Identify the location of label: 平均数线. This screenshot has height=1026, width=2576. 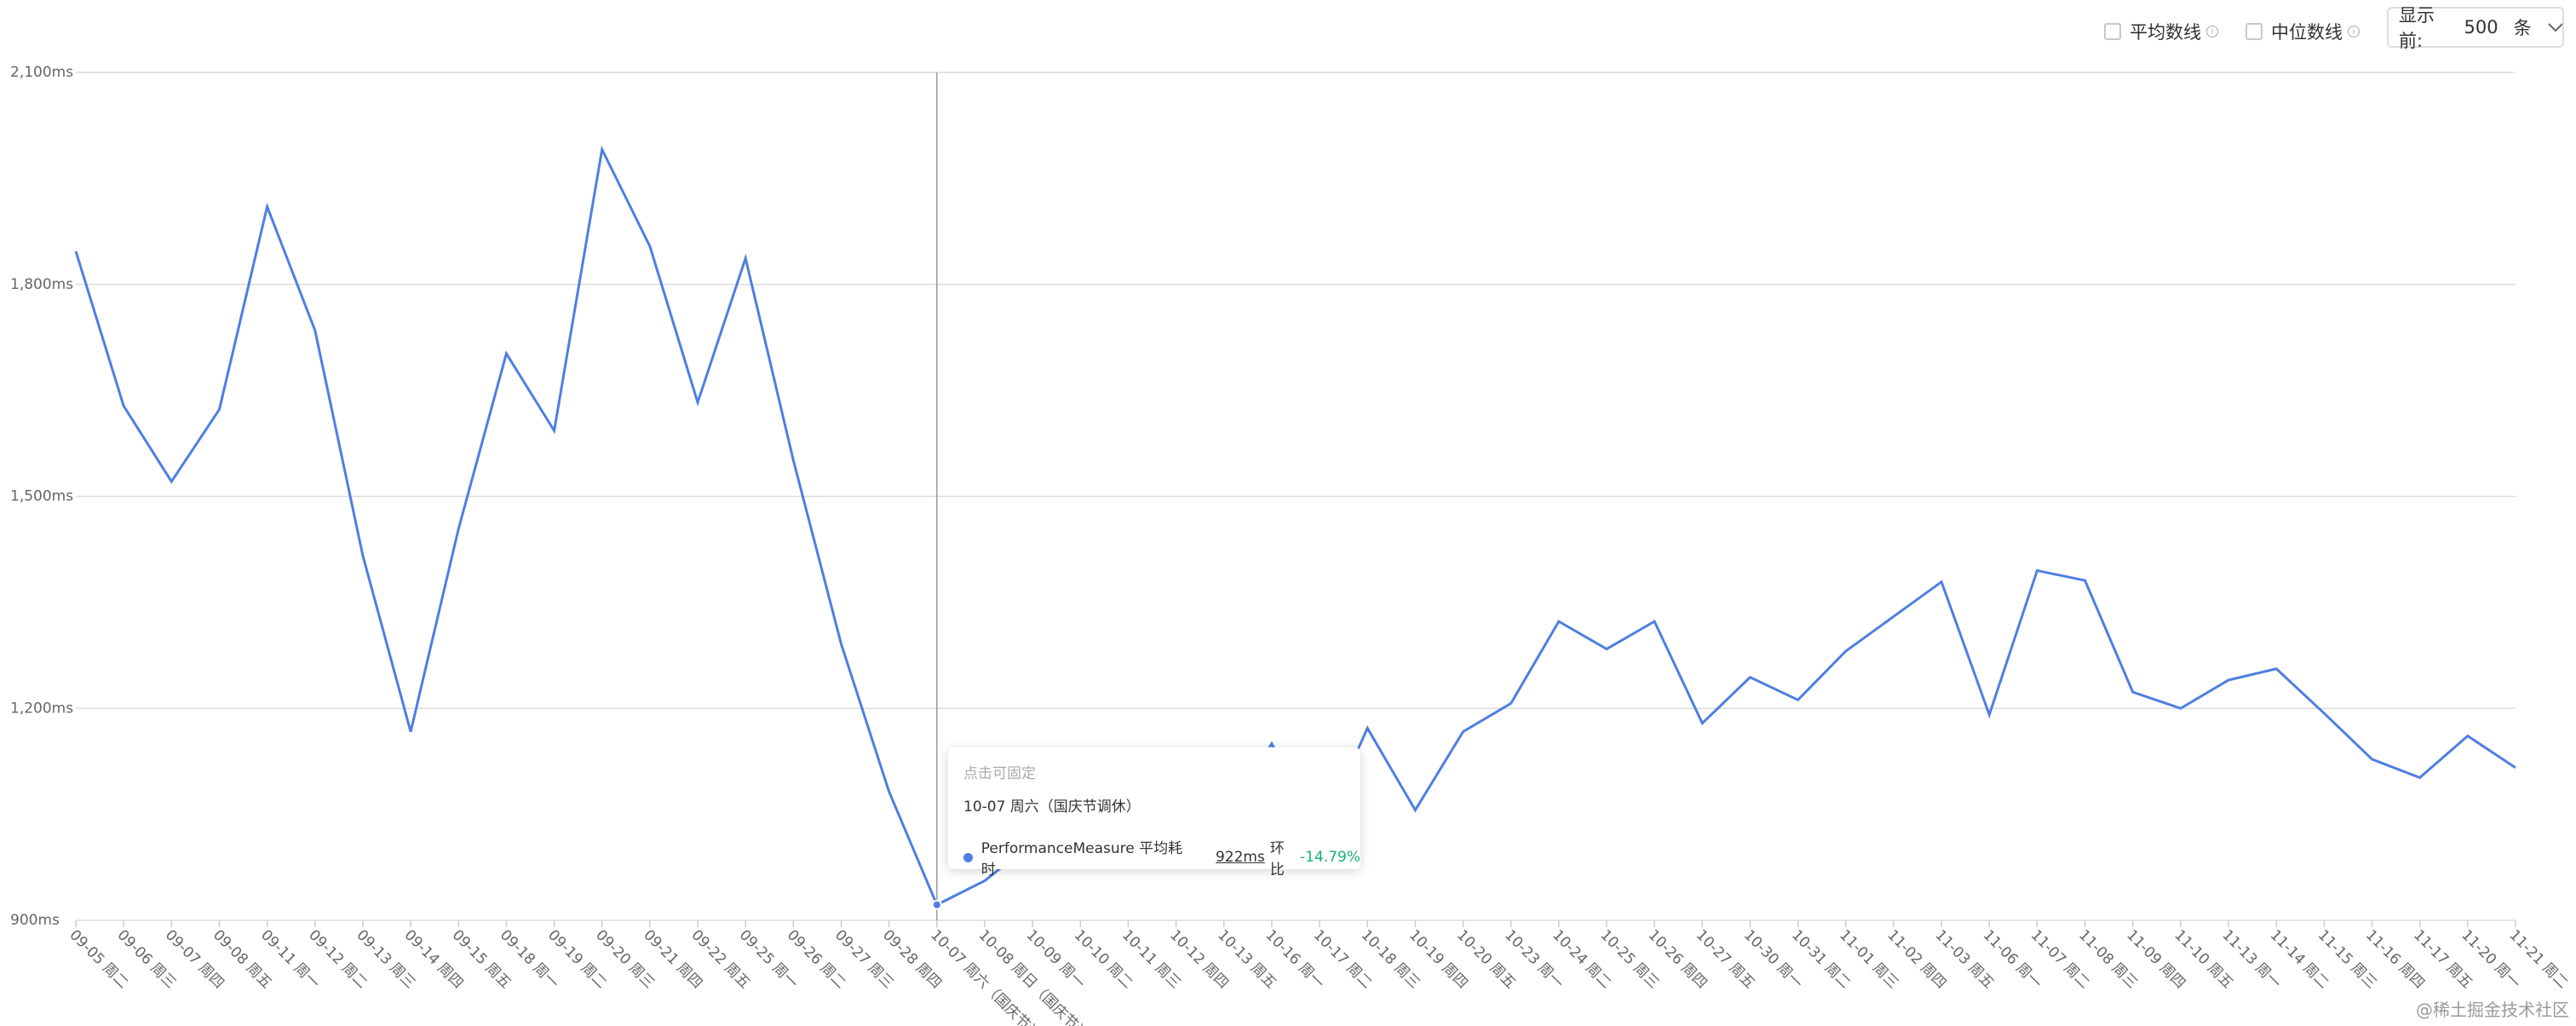
(2165, 32).